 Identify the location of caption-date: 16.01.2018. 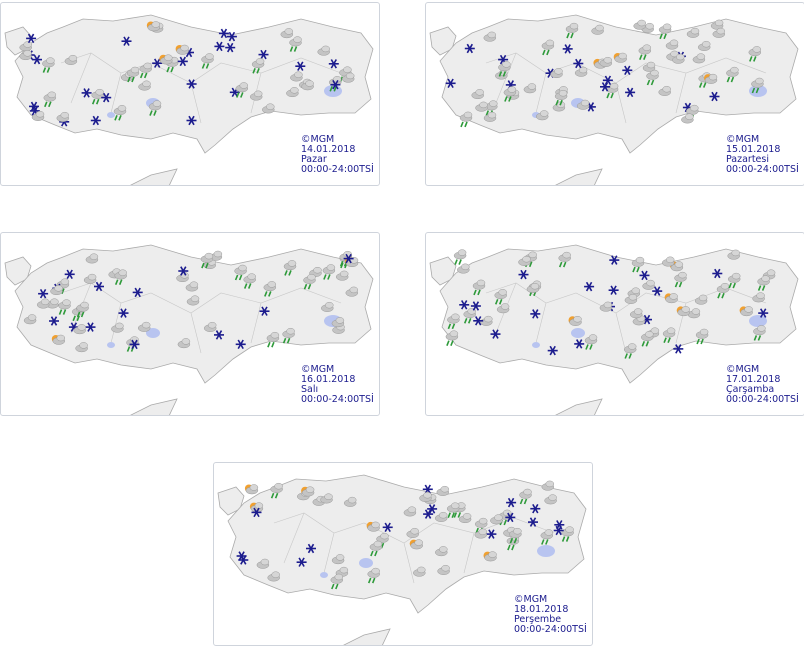
(328, 379).